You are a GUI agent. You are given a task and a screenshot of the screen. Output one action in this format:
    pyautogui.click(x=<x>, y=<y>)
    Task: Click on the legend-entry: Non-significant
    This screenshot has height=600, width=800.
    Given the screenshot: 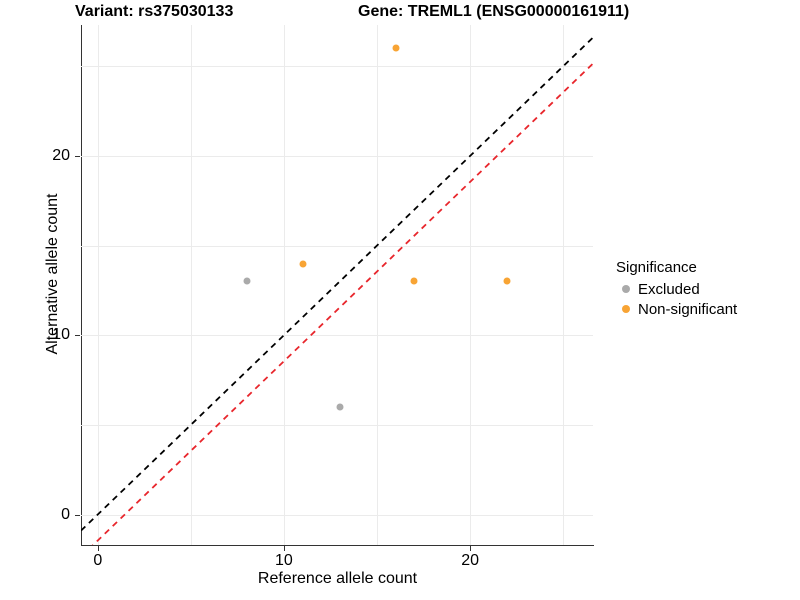 What is the action you would take?
    pyautogui.click(x=676, y=309)
    